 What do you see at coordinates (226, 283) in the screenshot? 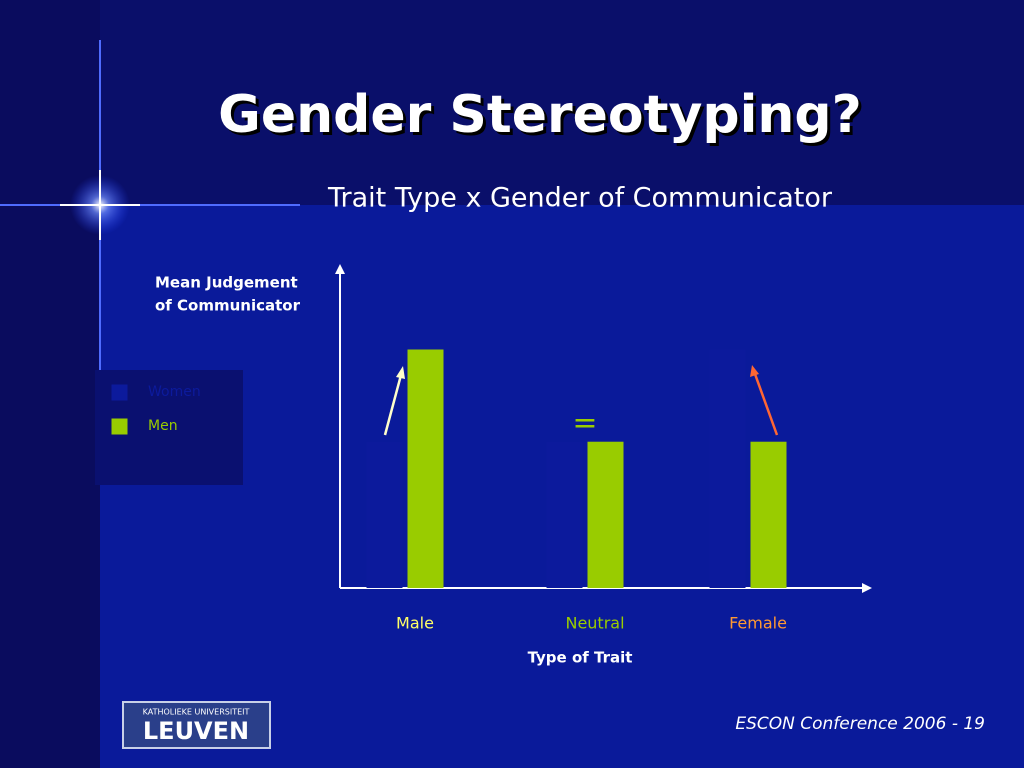
I see `y-axis-label: Mean Judgement` at bounding box center [226, 283].